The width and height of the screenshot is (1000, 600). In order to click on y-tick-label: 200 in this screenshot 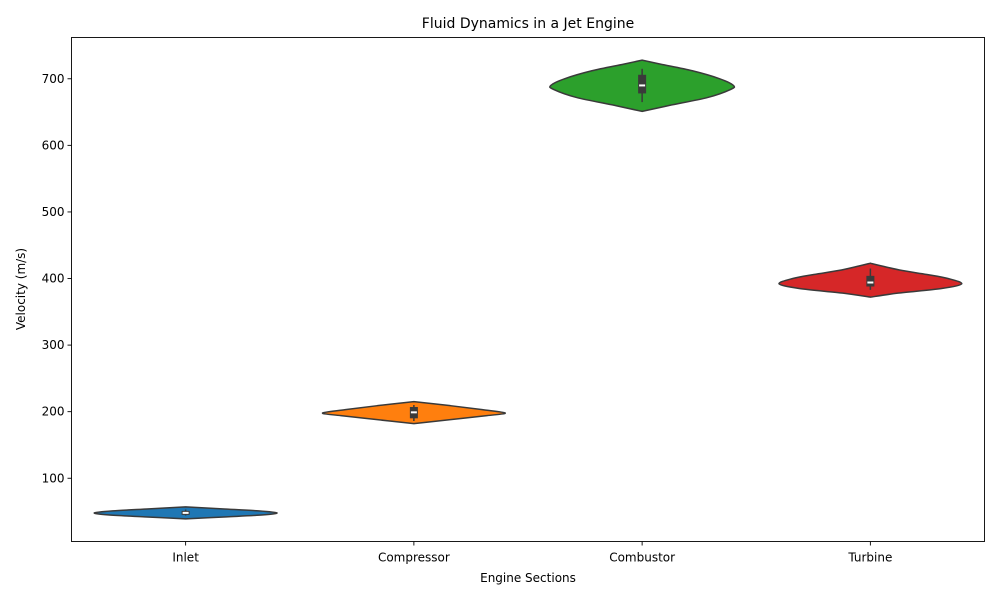, I will do `click(53, 412)`.